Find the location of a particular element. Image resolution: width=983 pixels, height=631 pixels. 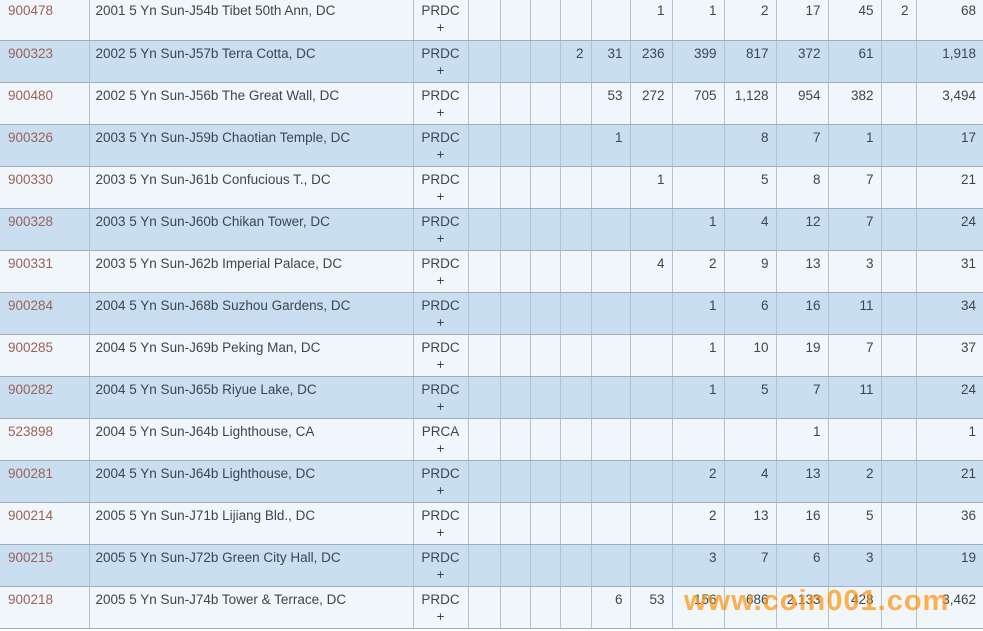

coin-id-link: 900330 is located at coordinates (31, 179).